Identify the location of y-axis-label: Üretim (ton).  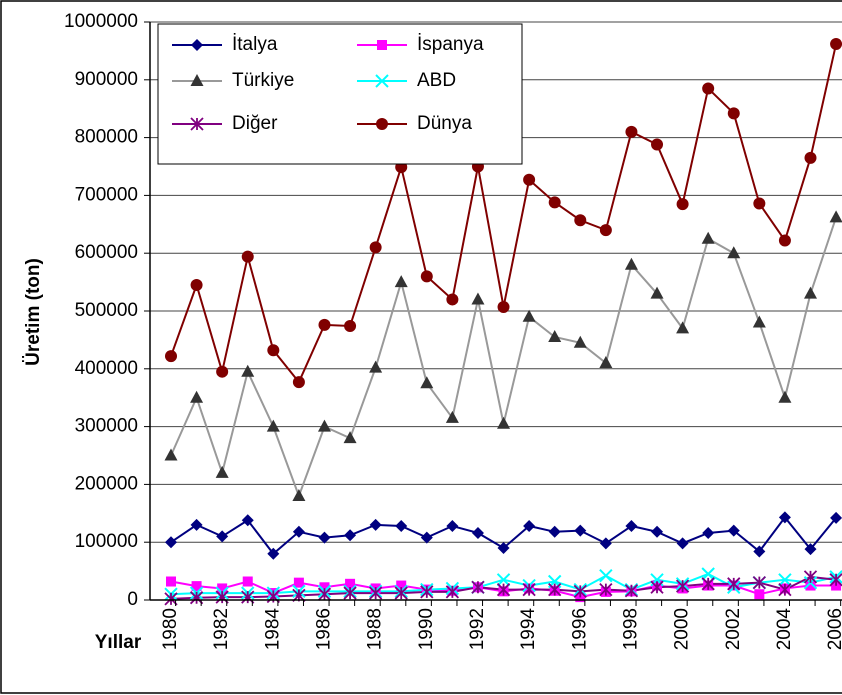
(33, 312).